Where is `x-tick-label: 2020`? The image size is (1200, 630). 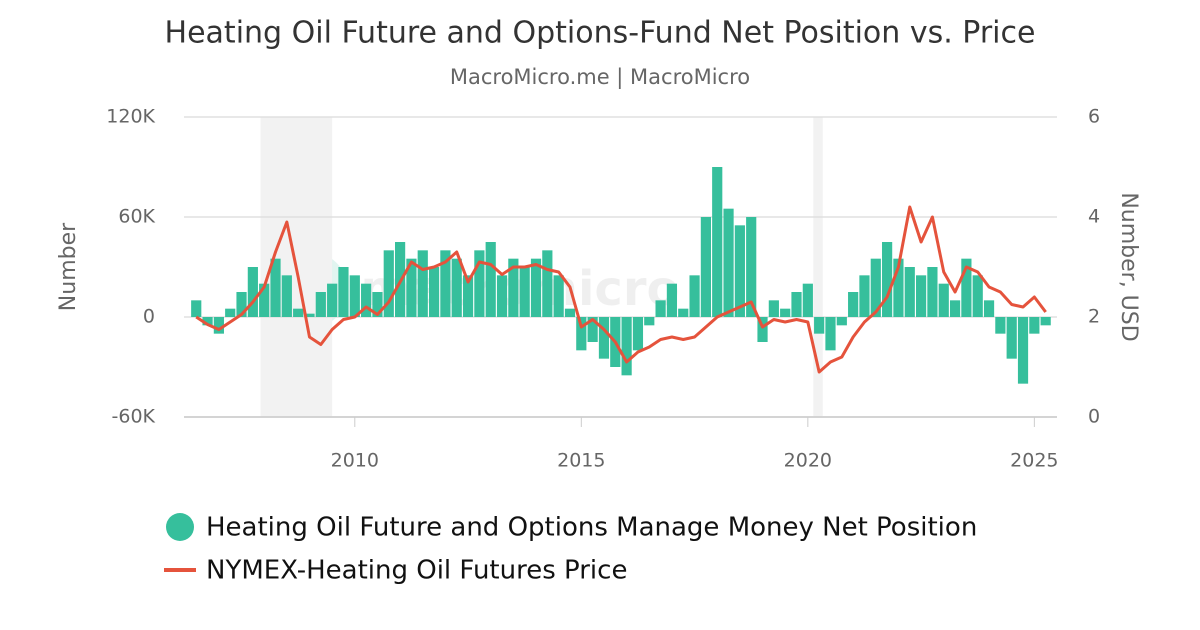 x-tick-label: 2020 is located at coordinates (808, 461).